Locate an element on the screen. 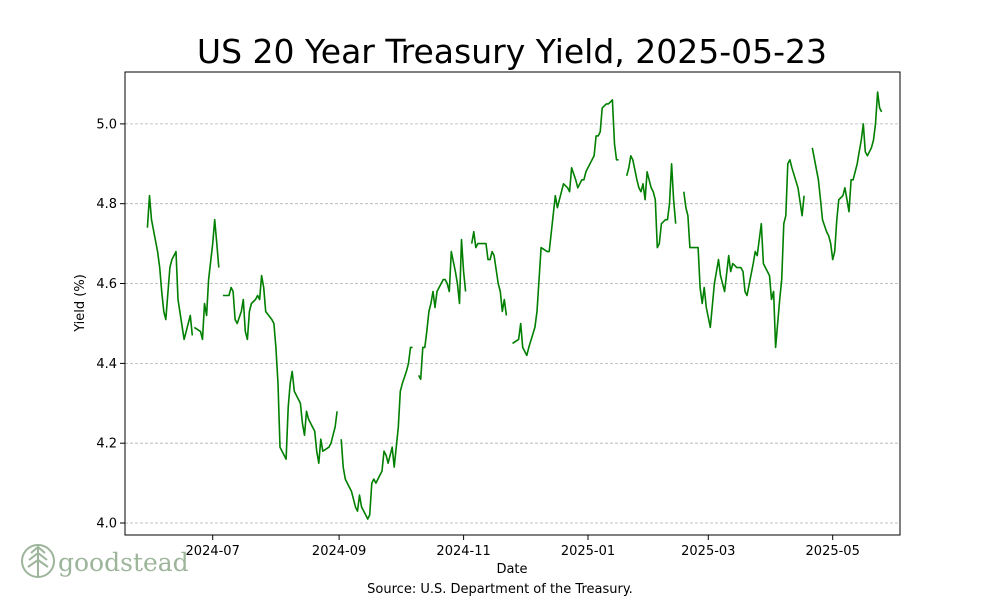 The width and height of the screenshot is (1000, 600). goodstead-logo: goodstead is located at coordinates (105, 561).